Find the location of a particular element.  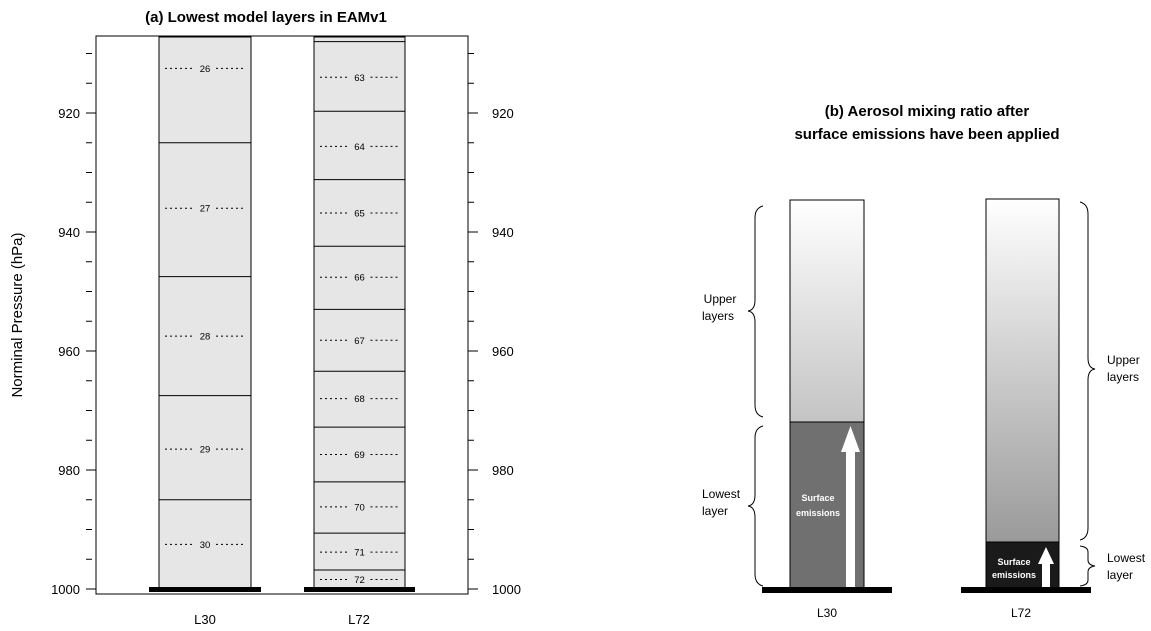

l72-lower-label-1: Lowest is located at coordinates (1126, 558).